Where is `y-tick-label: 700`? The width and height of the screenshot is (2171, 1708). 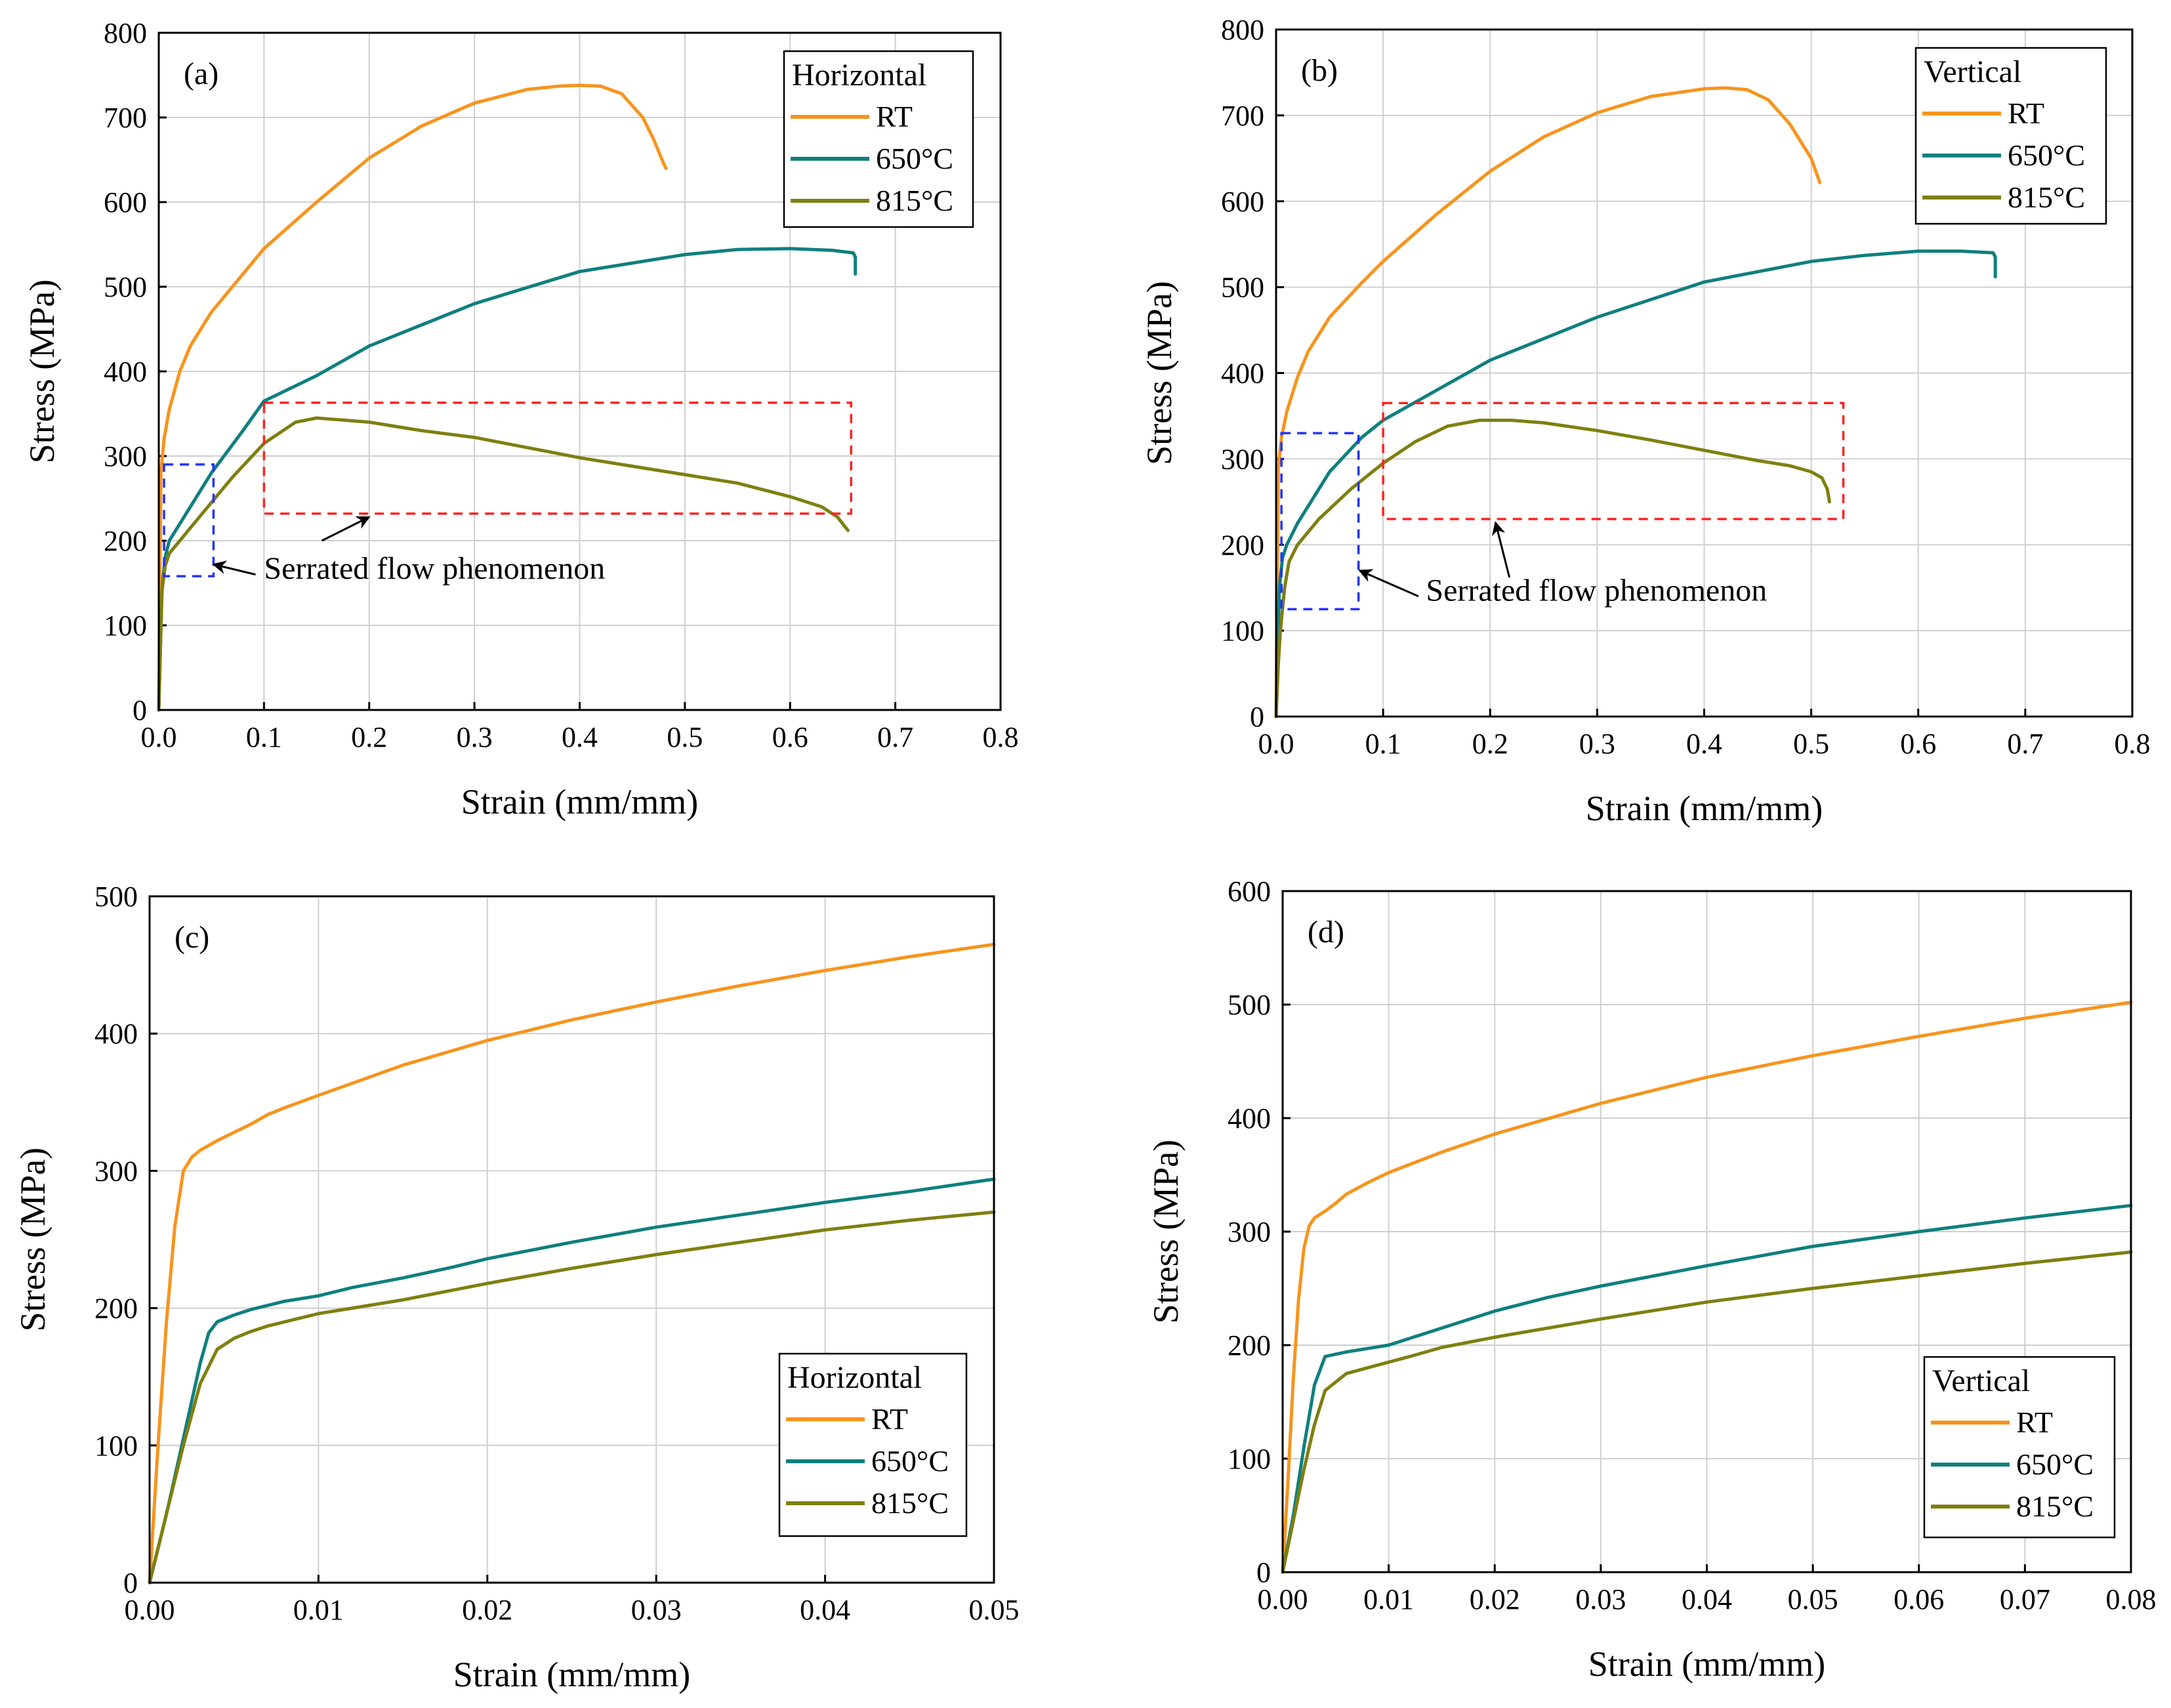 y-tick-label: 700 is located at coordinates (1242, 116).